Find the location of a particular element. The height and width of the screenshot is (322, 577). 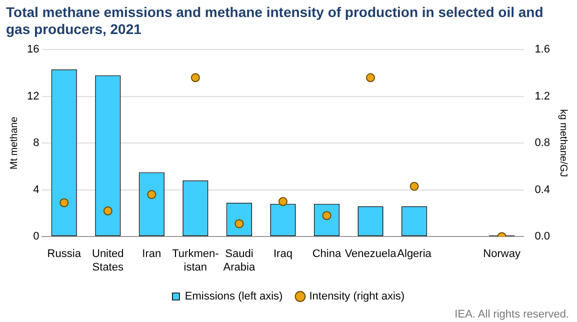

legend-label: Intensity (right axis) is located at coordinates (357, 296).